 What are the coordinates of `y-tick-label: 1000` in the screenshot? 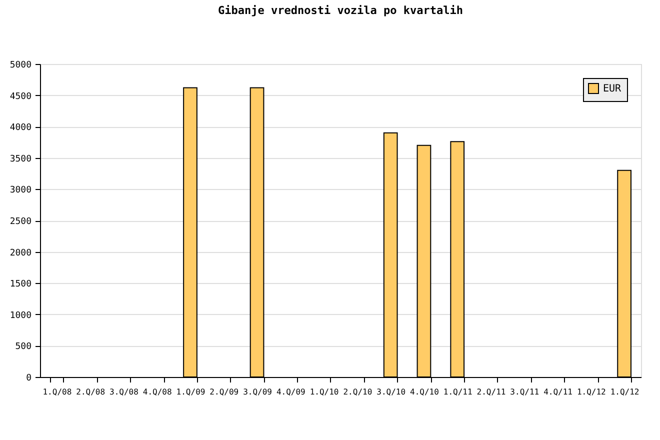 It's located at (21, 315).